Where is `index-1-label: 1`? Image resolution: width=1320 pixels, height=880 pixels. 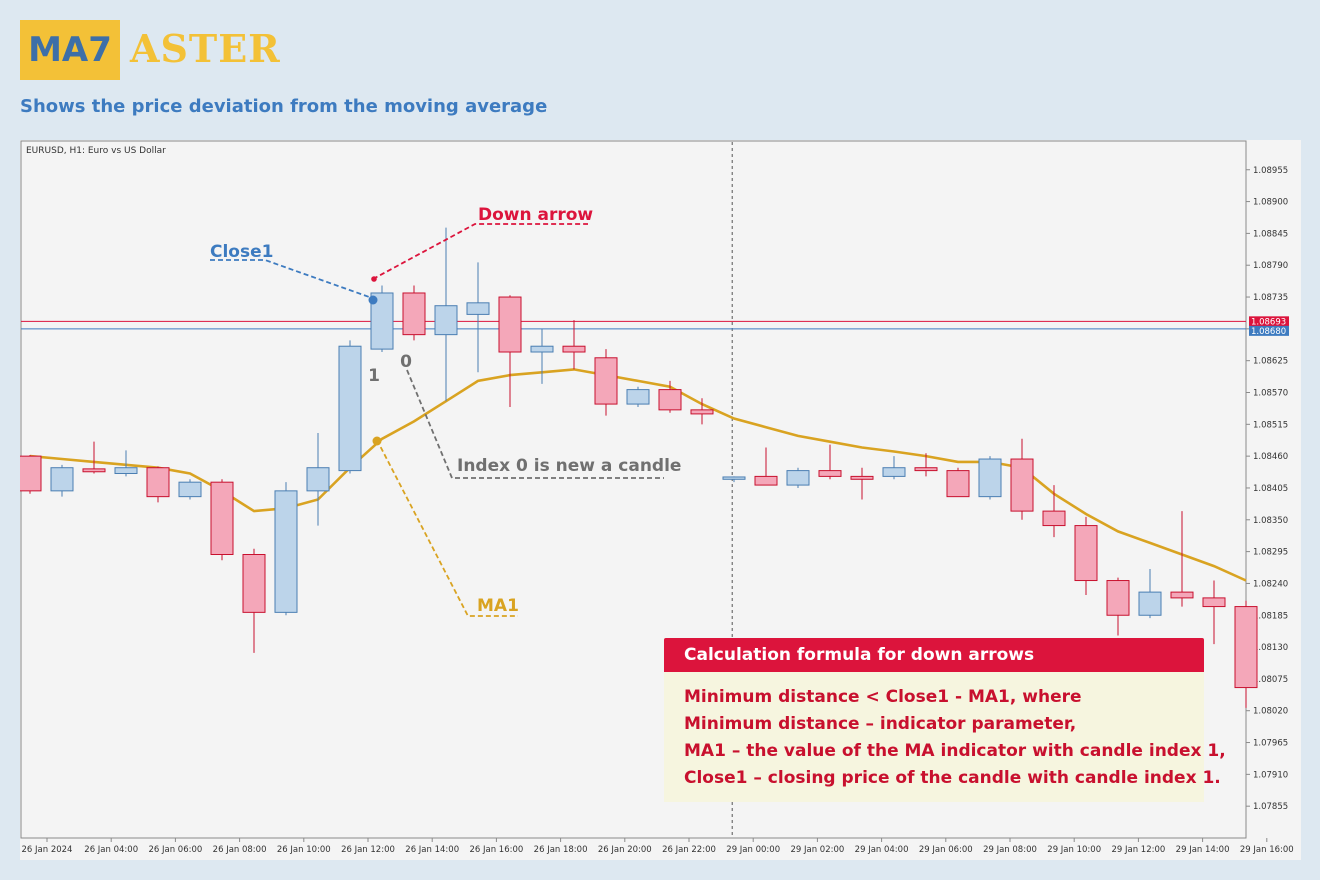
index-1-label: 1 is located at coordinates (374, 376).